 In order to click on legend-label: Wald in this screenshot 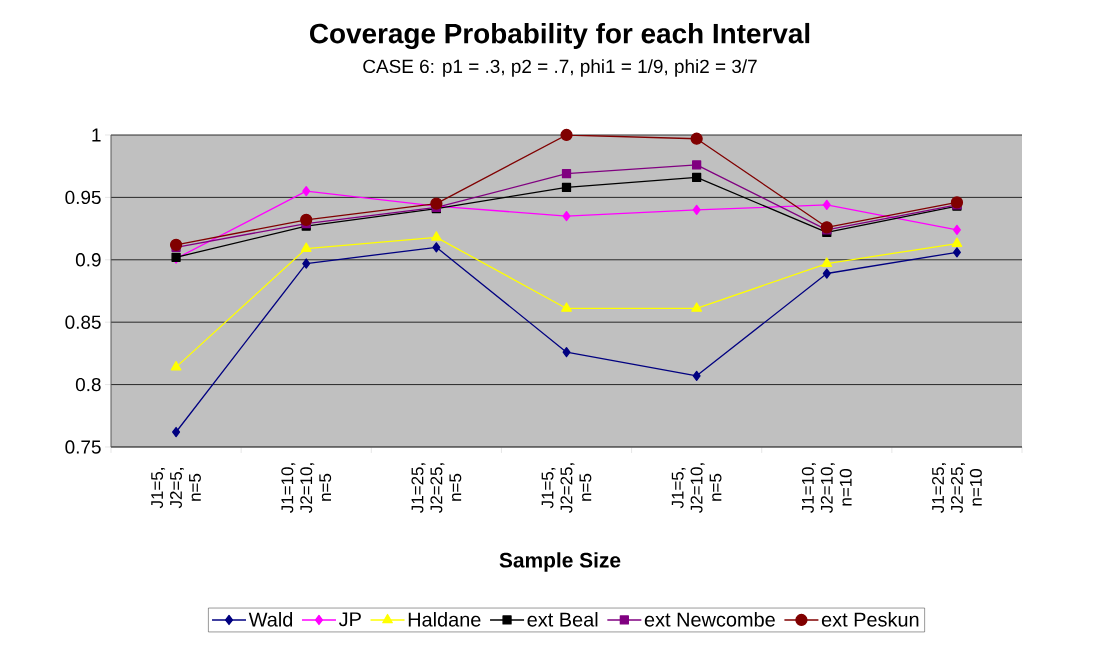, I will do `click(270, 619)`.